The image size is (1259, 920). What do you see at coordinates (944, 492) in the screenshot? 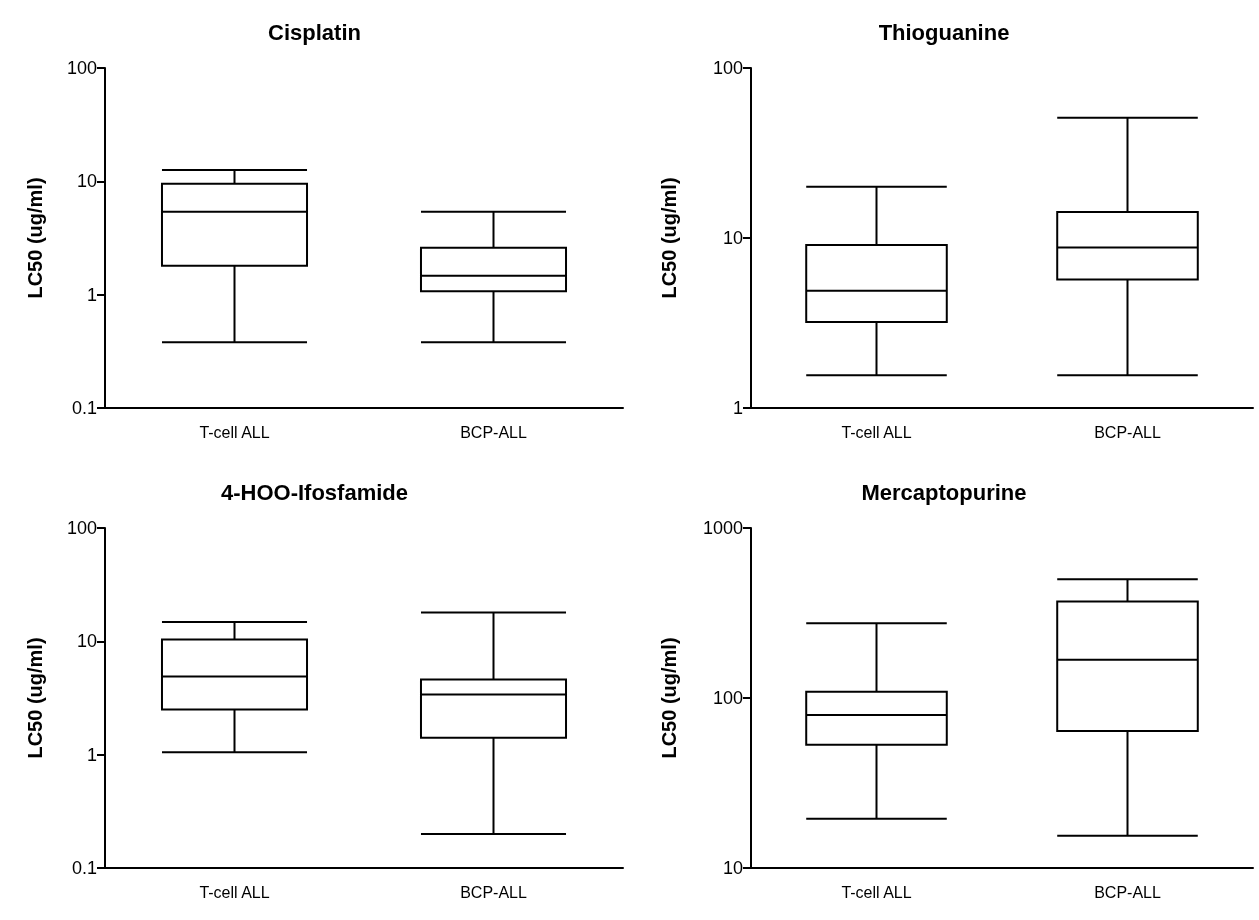
I see `chart-title: Mercaptopurine` at bounding box center [944, 492].